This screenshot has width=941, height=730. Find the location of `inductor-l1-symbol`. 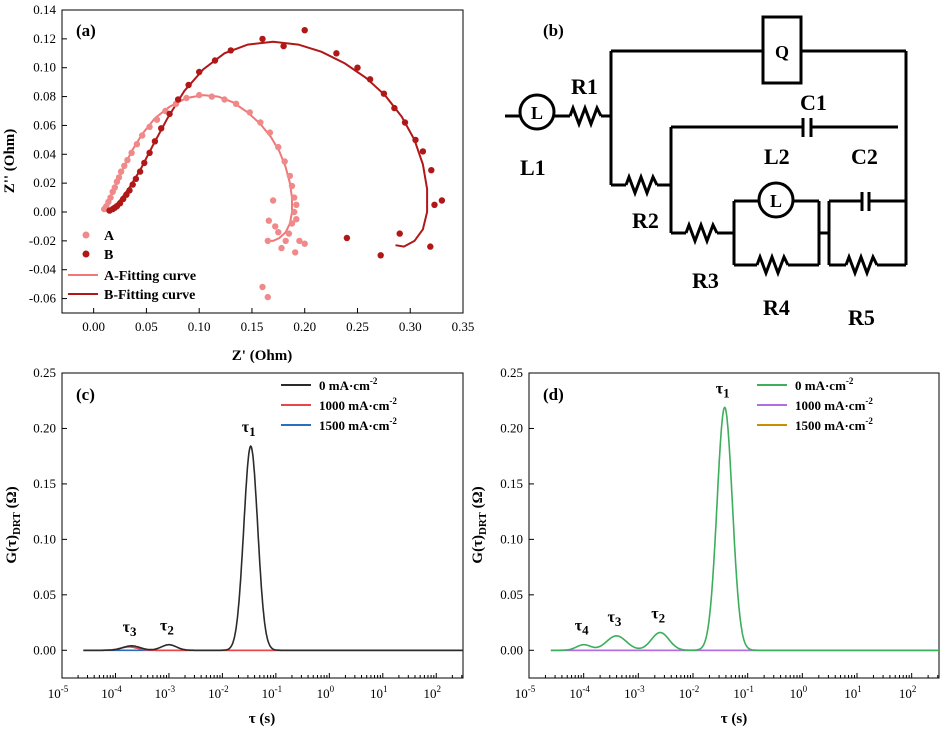

inductor-l1-symbol is located at coordinates (537, 112).